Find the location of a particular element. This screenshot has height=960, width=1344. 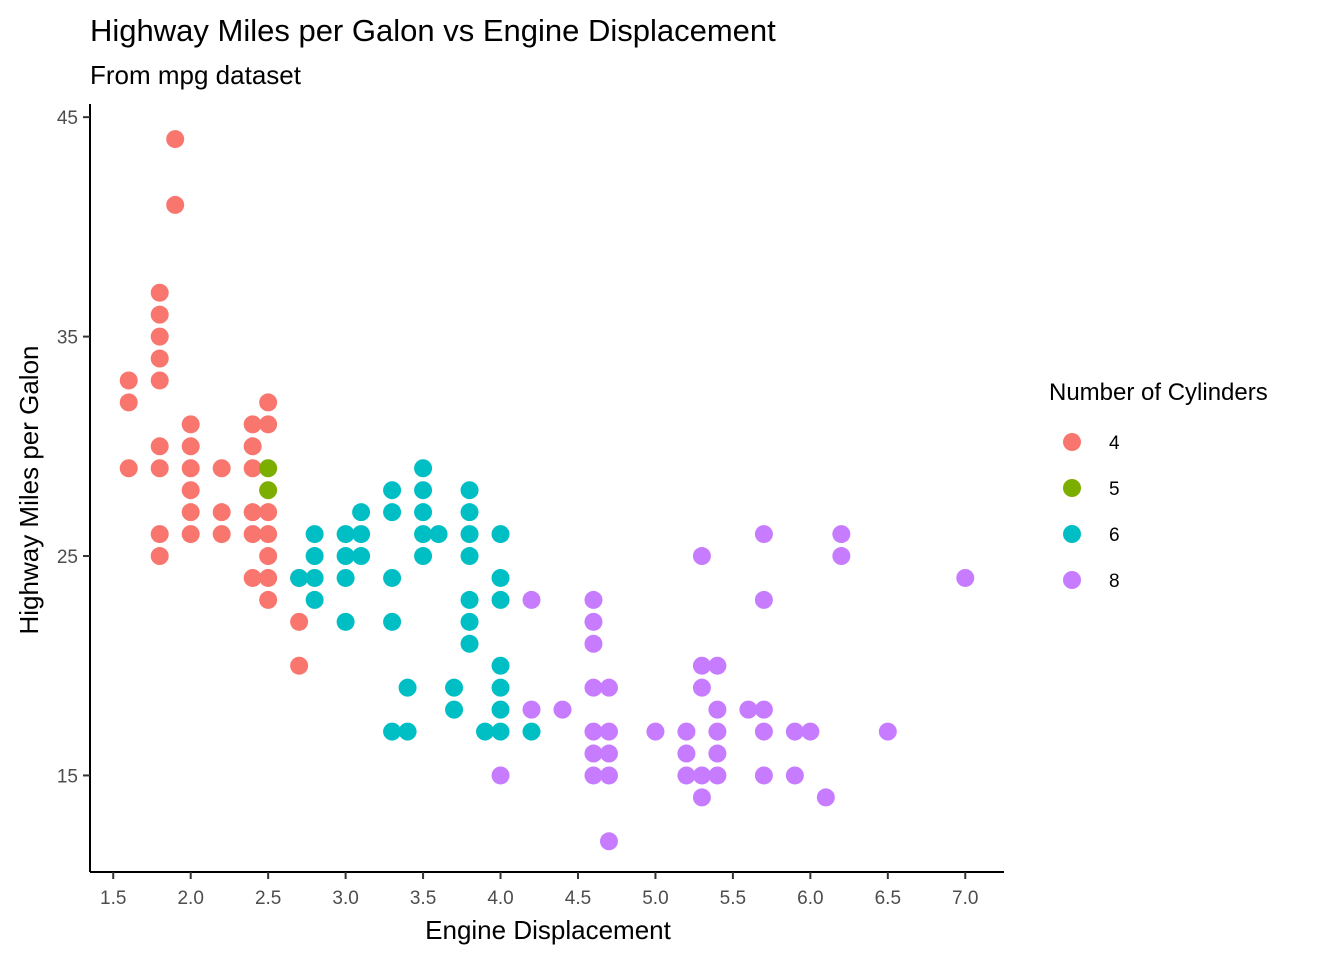

x-tick-label: 2.0 is located at coordinates (190, 898).